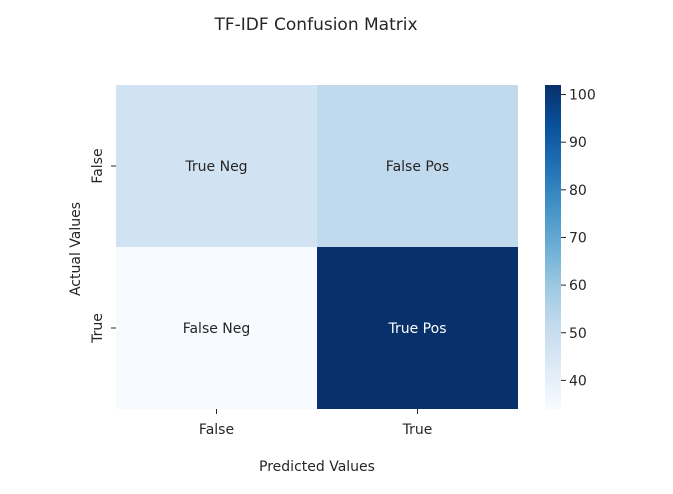 This screenshot has width=673, height=494. I want to click on colorbar-tick-label: 40, so click(578, 381).